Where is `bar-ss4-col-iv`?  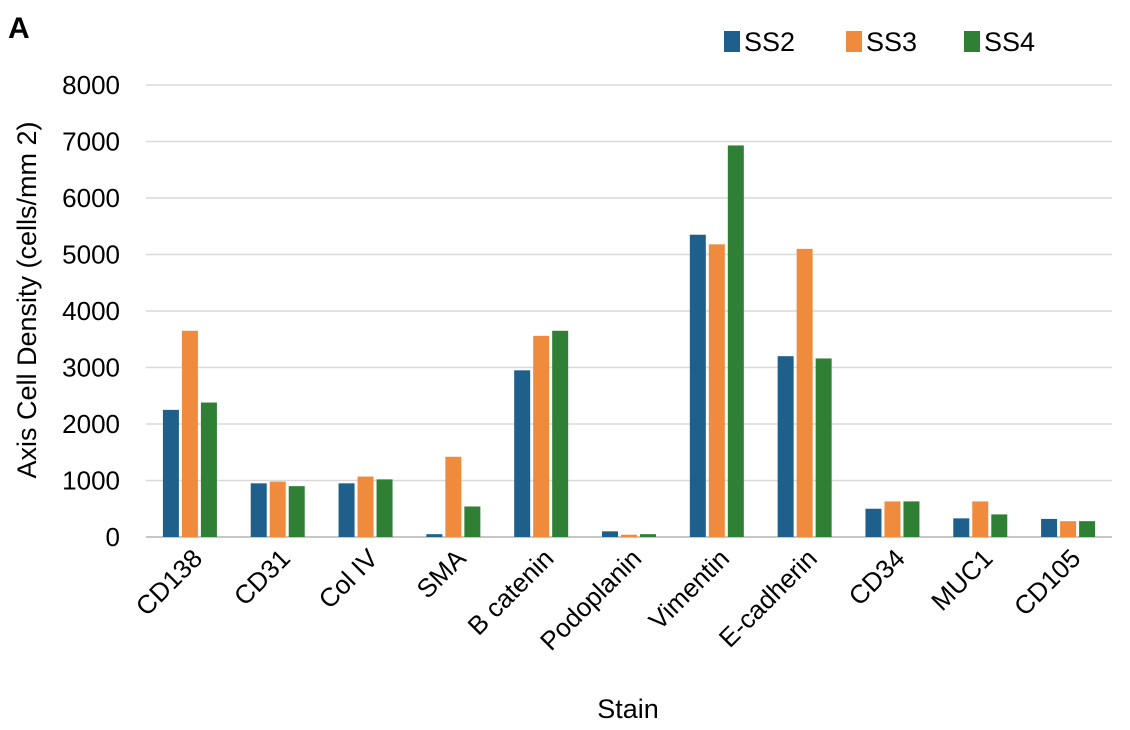
bar-ss4-col-iv is located at coordinates (384, 508).